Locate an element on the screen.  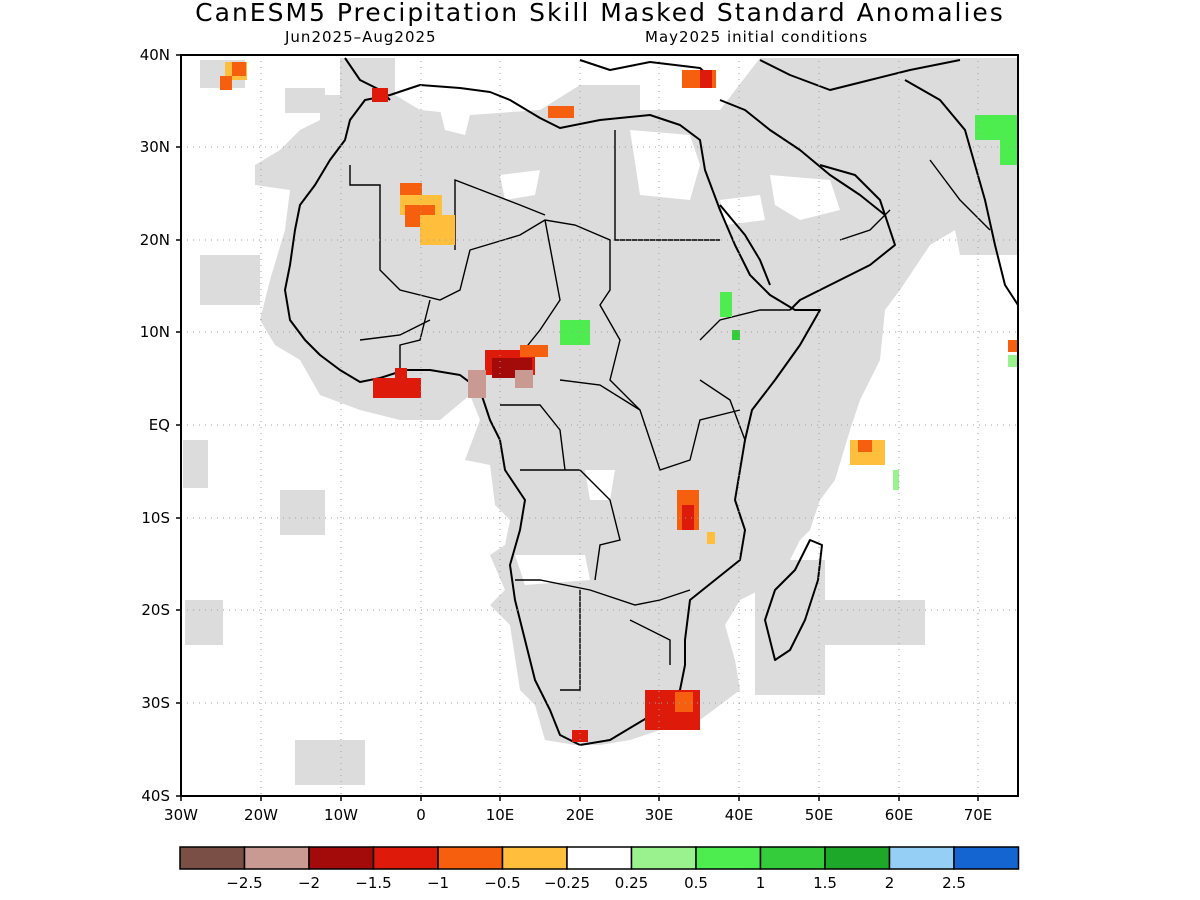
init-conditions-label: May2025 initial conditions is located at coordinates (757, 37).